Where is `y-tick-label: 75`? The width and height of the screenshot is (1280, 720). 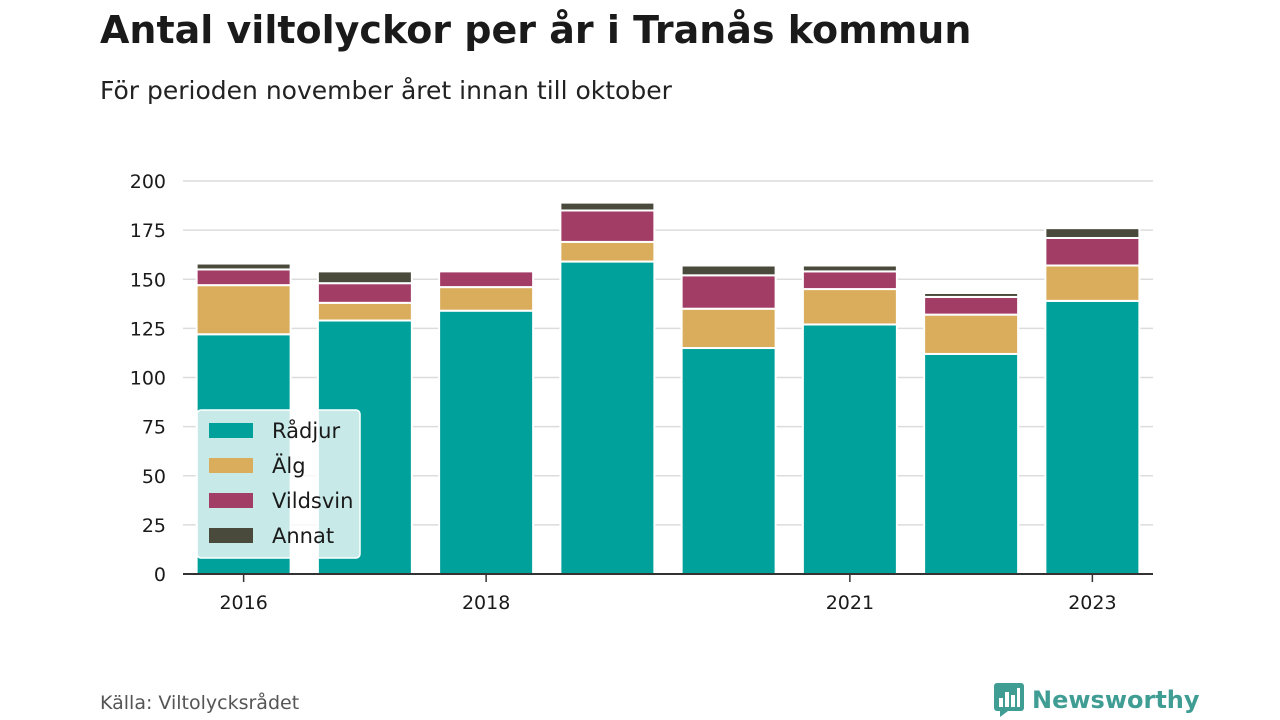
y-tick-label: 75 is located at coordinates (154, 428).